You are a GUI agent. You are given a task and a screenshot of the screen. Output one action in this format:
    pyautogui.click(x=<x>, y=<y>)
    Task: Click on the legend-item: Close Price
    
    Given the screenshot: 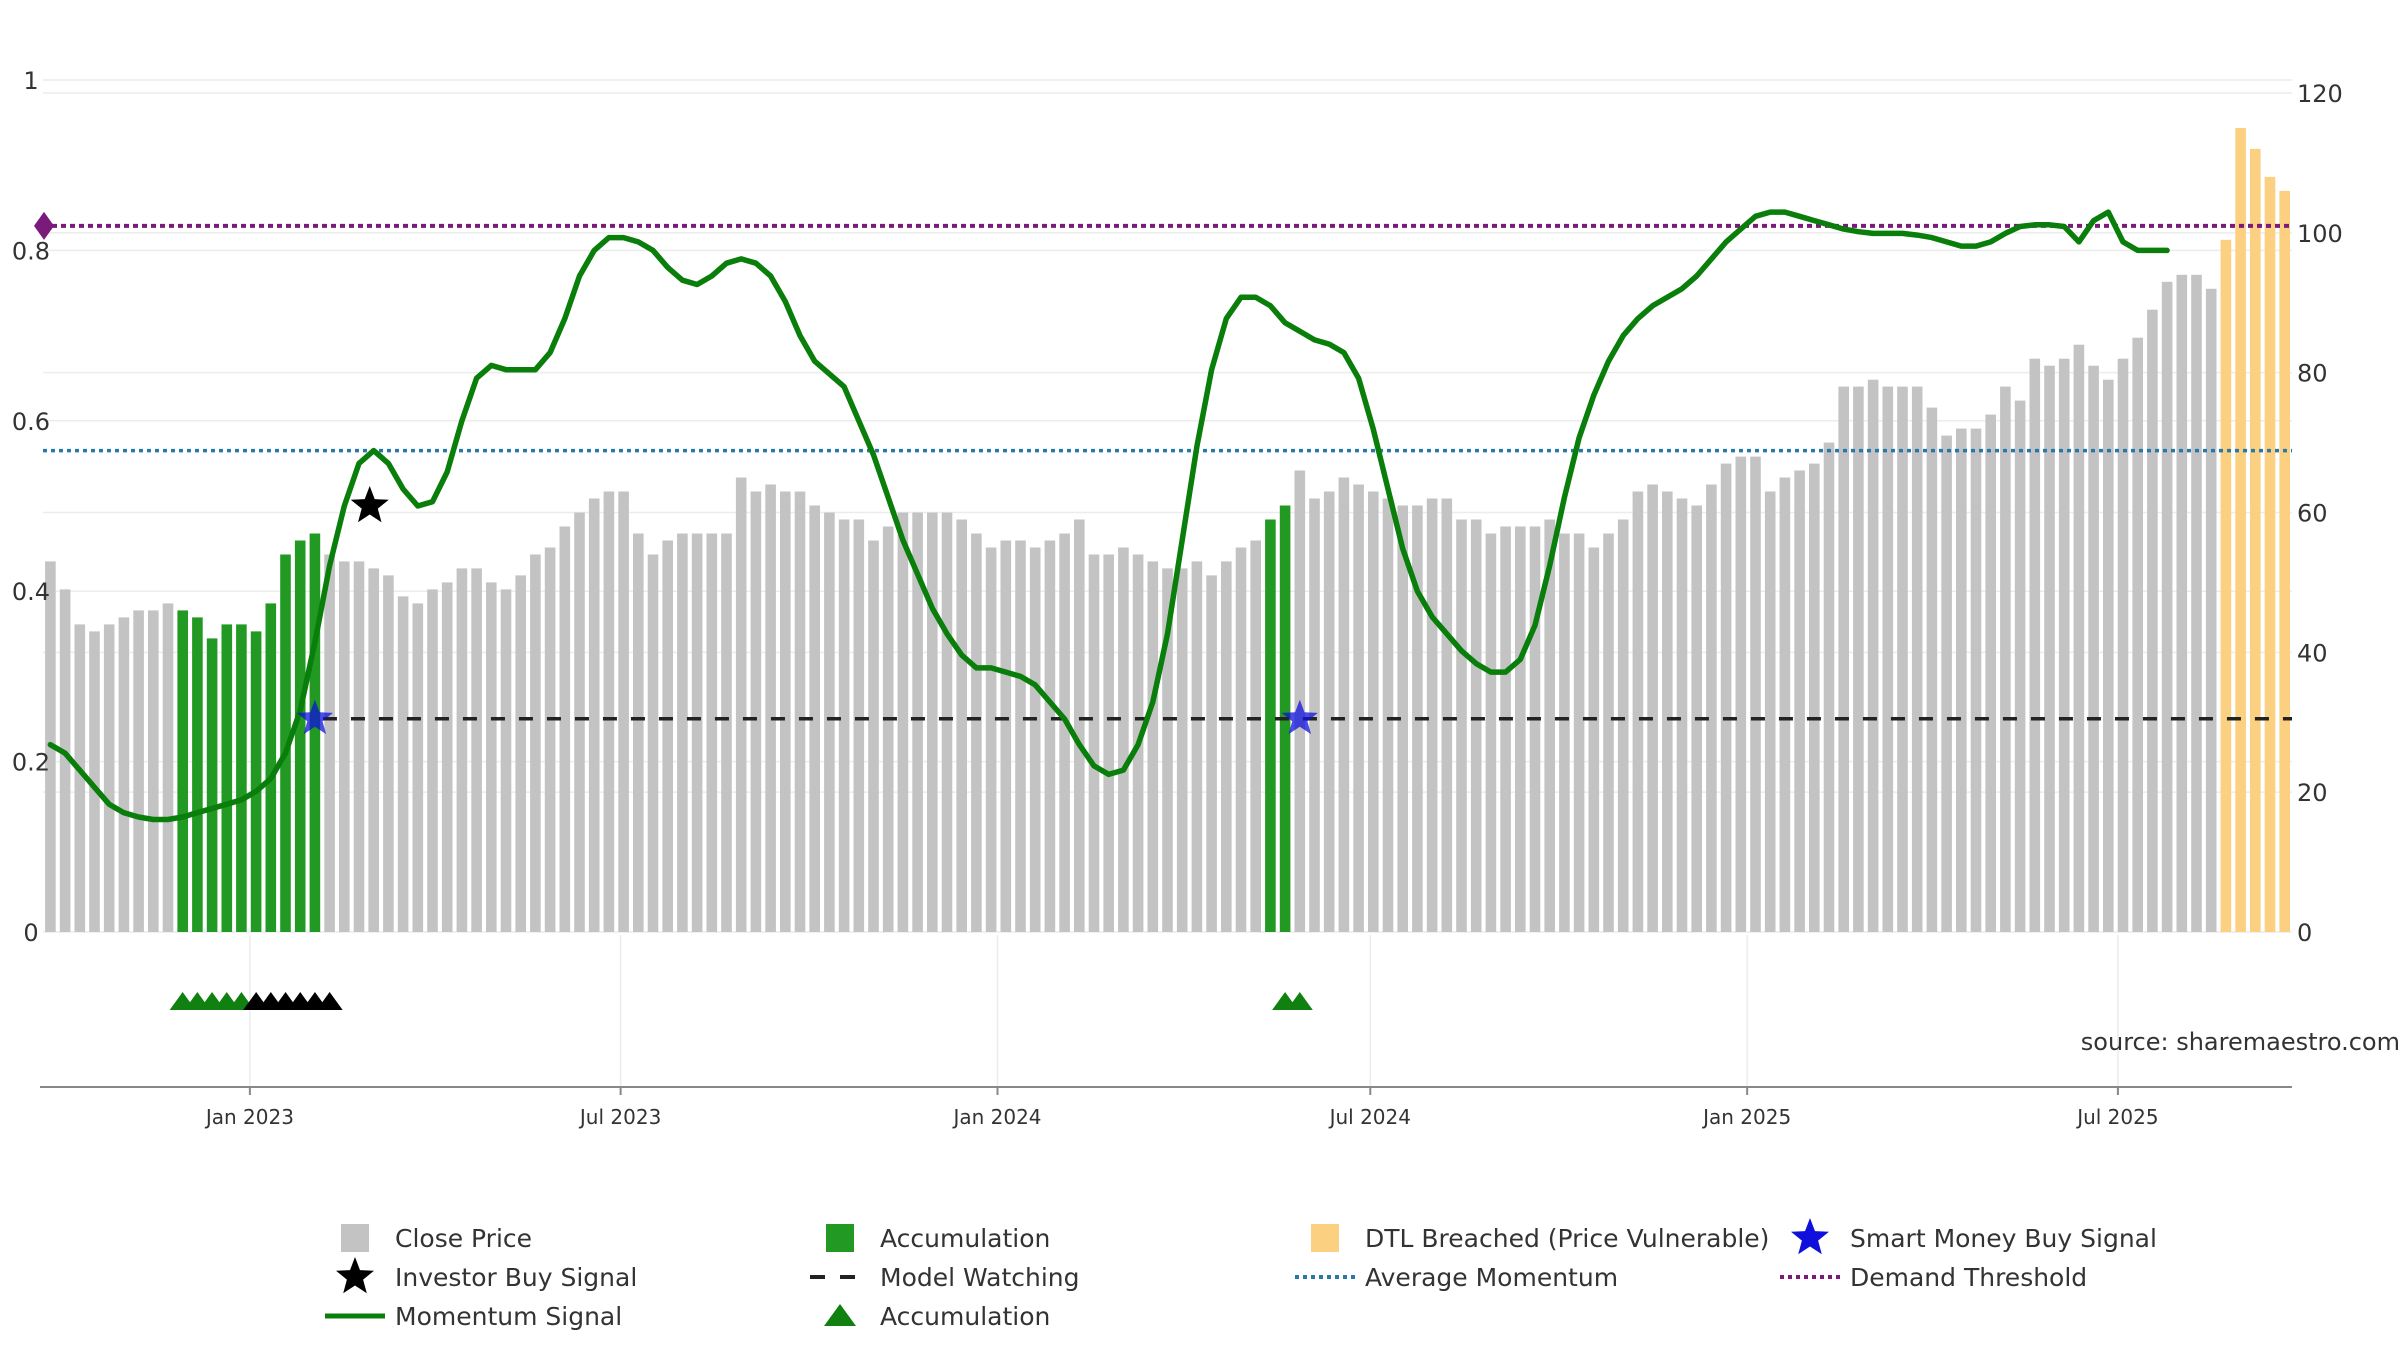 What is the action you would take?
    pyautogui.click(x=436, y=1238)
    